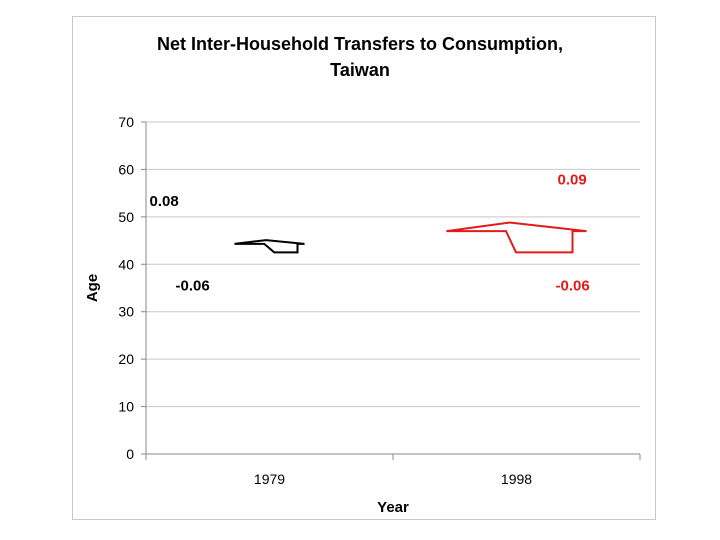  What do you see at coordinates (393, 507) in the screenshot?
I see `x-axis-label: Year` at bounding box center [393, 507].